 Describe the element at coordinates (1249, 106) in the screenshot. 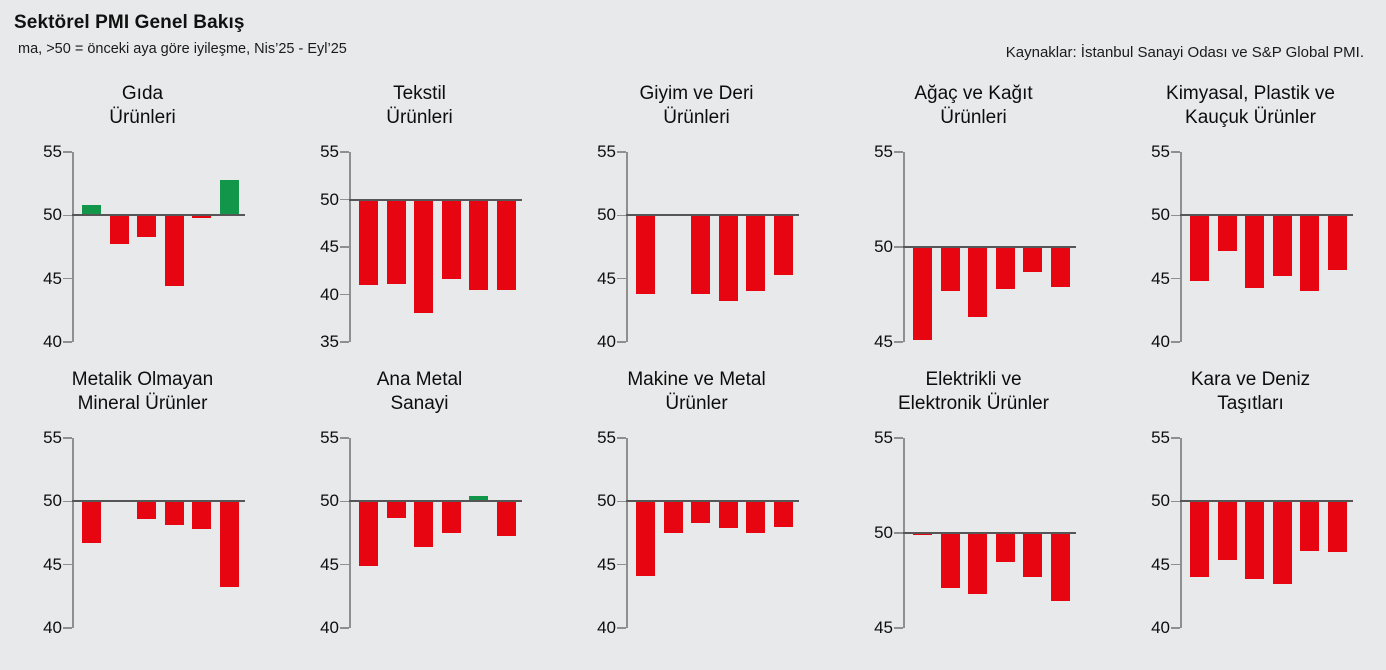

I see `chart-title: Kimyasal, Plastik ve Kauçuk Ürünler` at that location.